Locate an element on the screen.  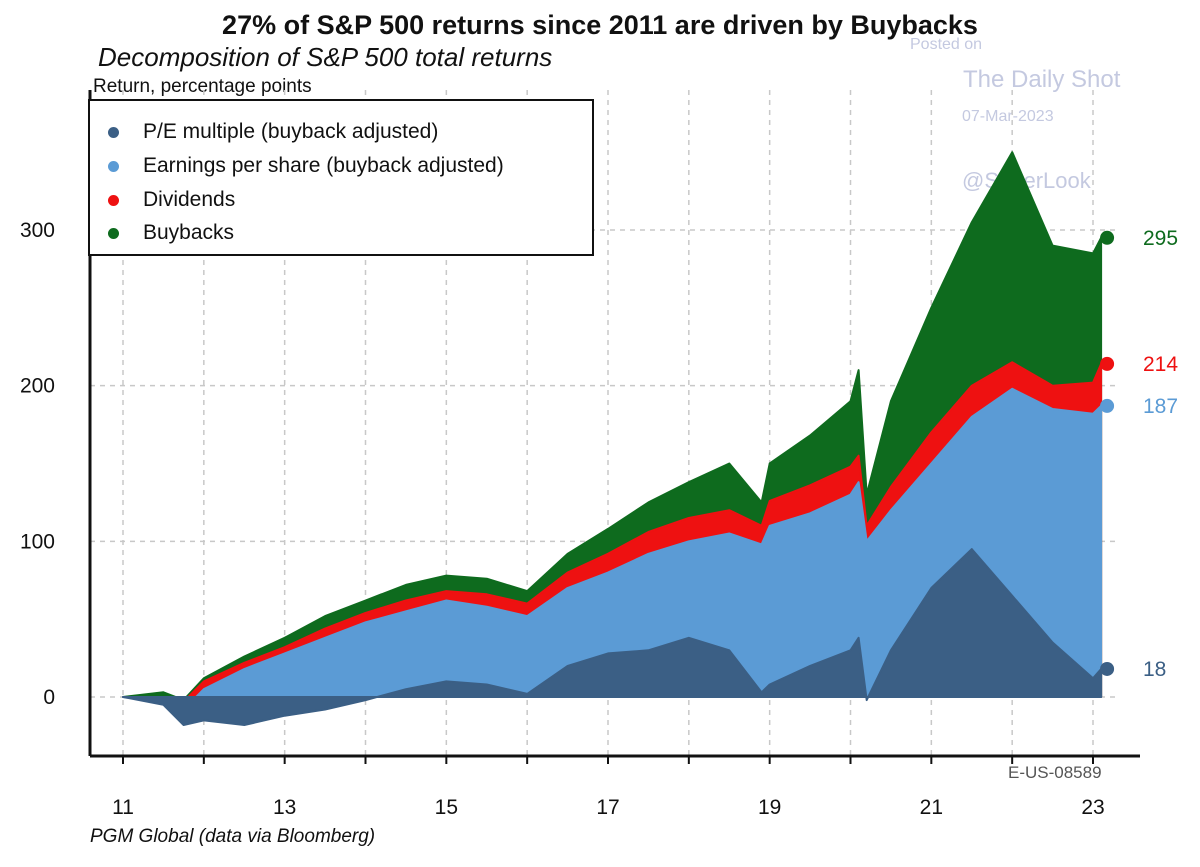
source-note: PGM Global (data via Bloomberg) is located at coordinates (233, 836).